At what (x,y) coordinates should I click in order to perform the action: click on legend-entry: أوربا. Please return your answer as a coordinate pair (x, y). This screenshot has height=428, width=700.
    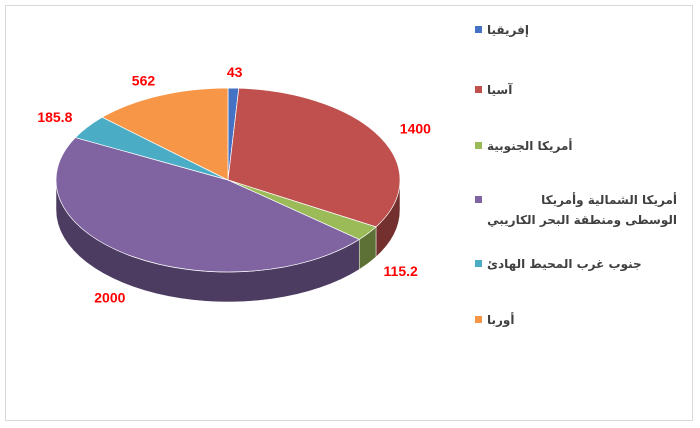
    Looking at the image, I should click on (495, 320).